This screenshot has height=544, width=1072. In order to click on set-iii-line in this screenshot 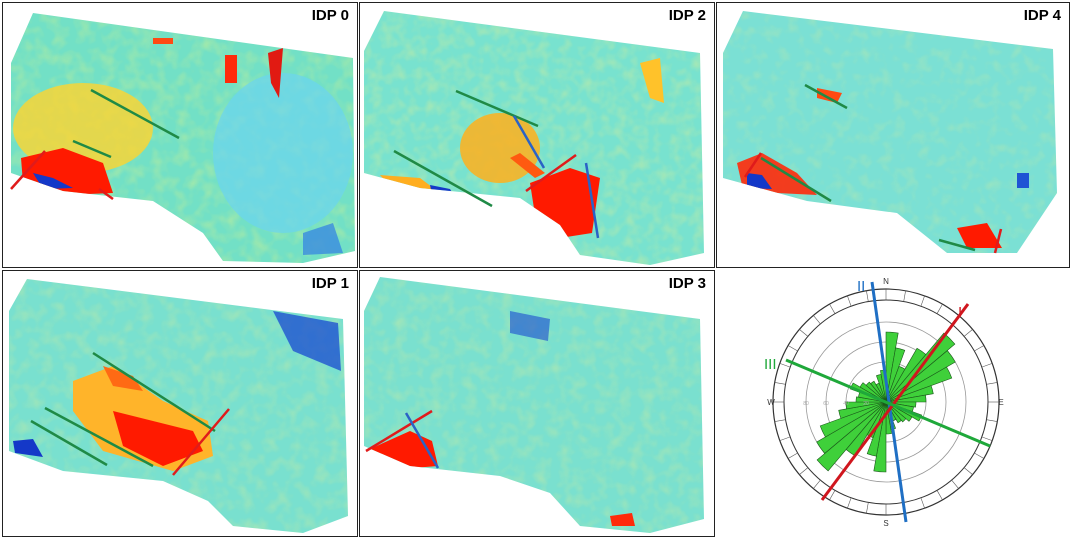, I will do `click(888, 403)`.